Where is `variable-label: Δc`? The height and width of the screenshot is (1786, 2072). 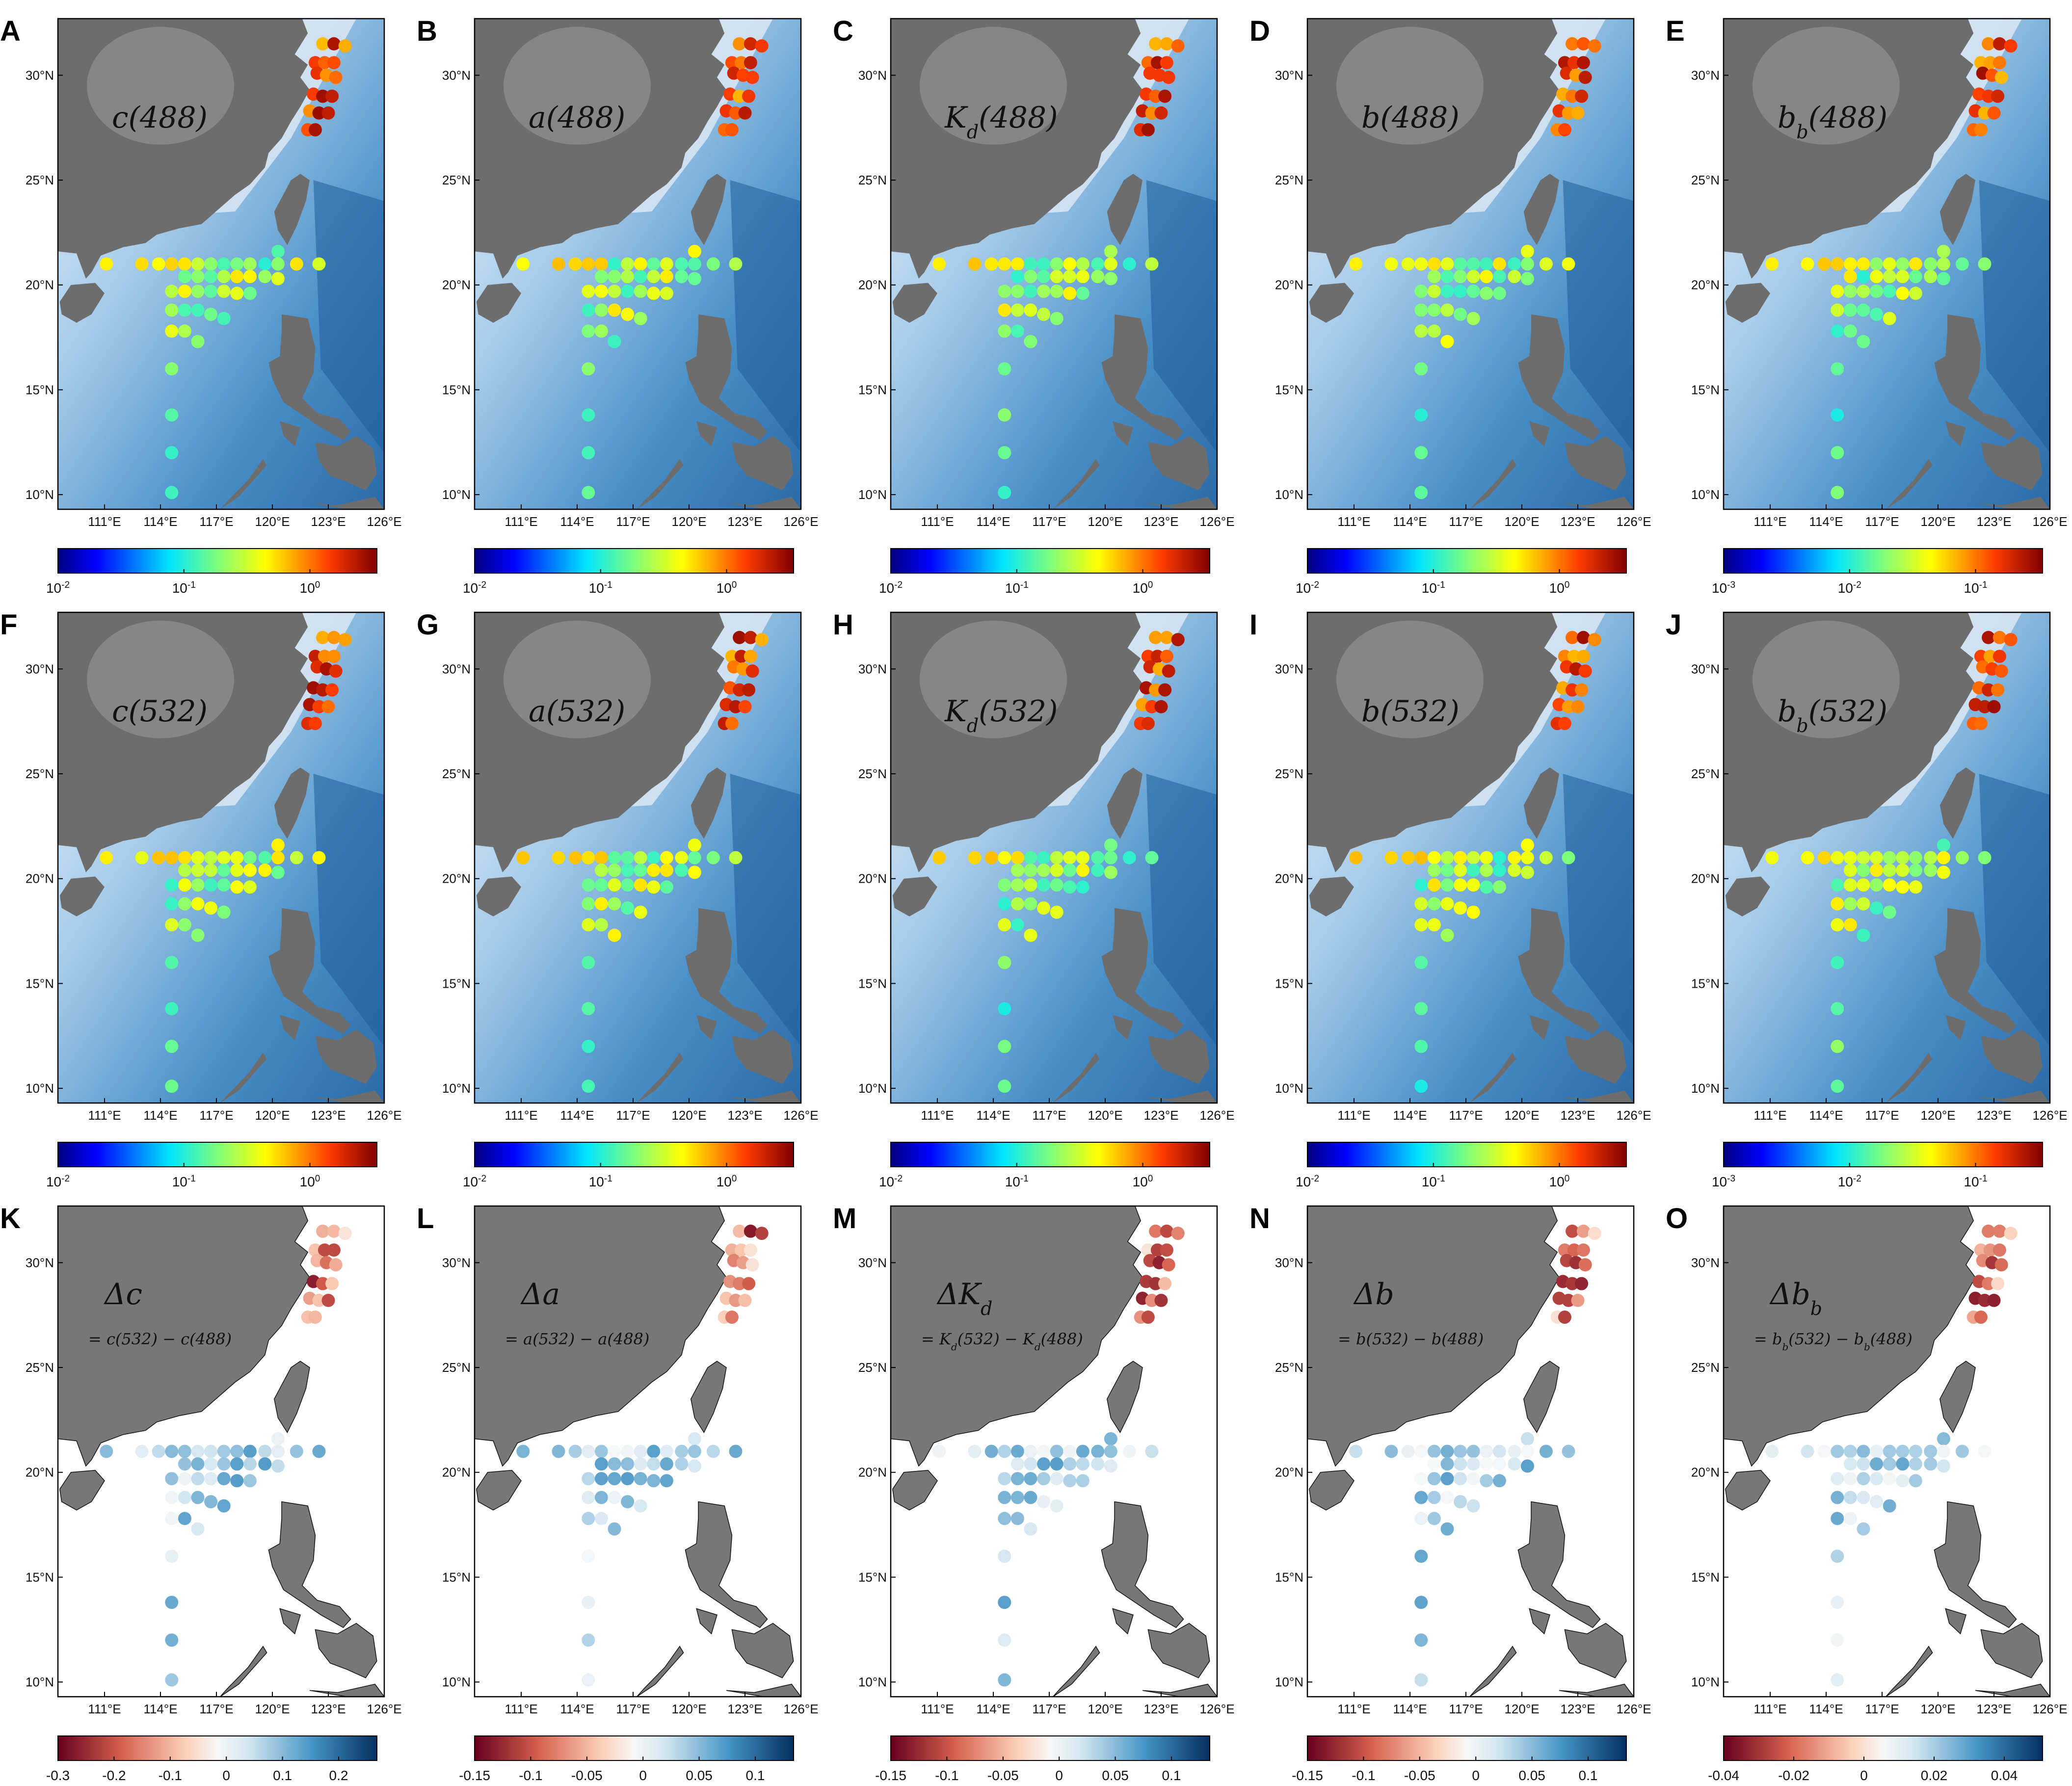 variable-label: Δc is located at coordinates (123, 1294).